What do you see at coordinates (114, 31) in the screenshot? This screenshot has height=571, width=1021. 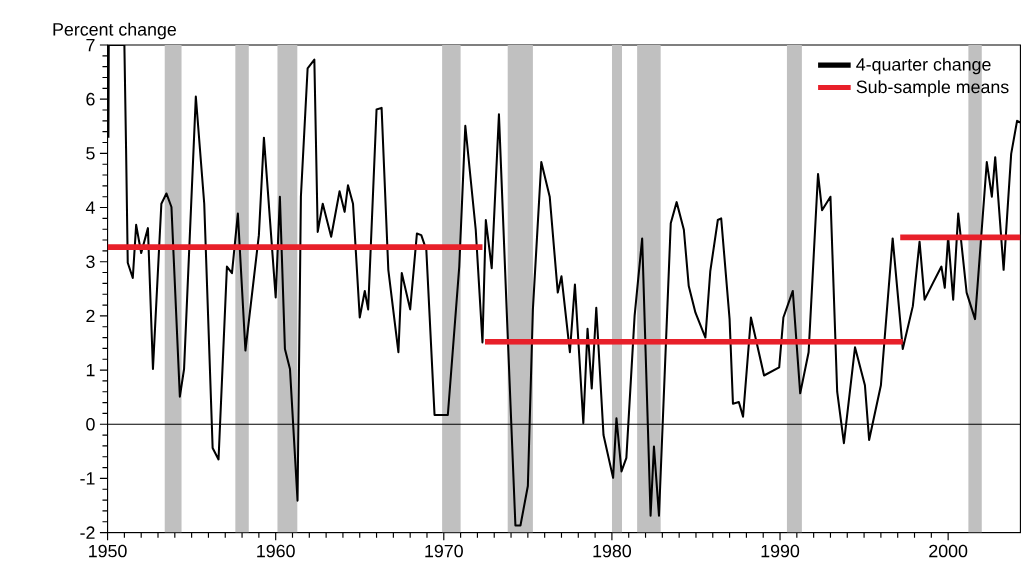 I see `y-axis-title: Percent change` at bounding box center [114, 31].